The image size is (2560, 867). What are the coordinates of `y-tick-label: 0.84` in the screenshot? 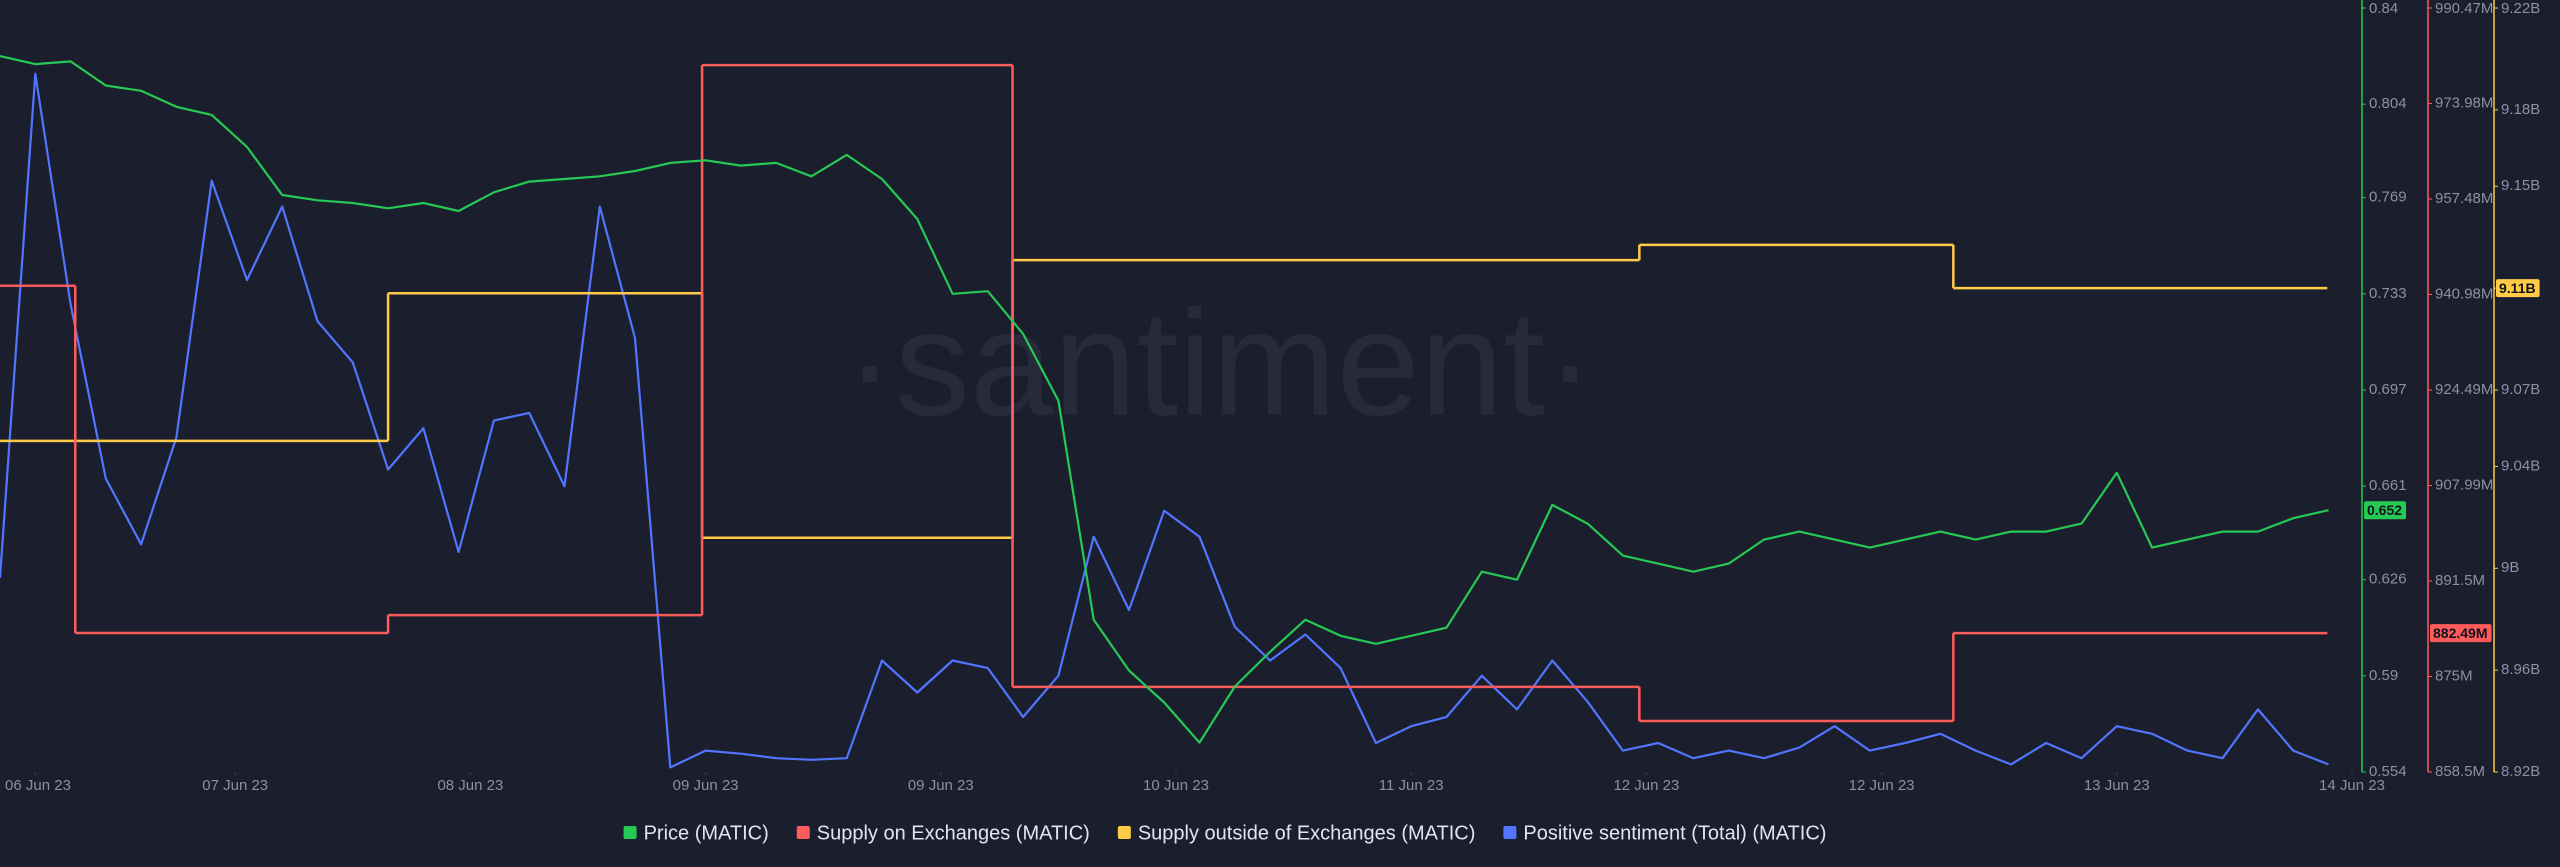 It's located at (2383, 8).